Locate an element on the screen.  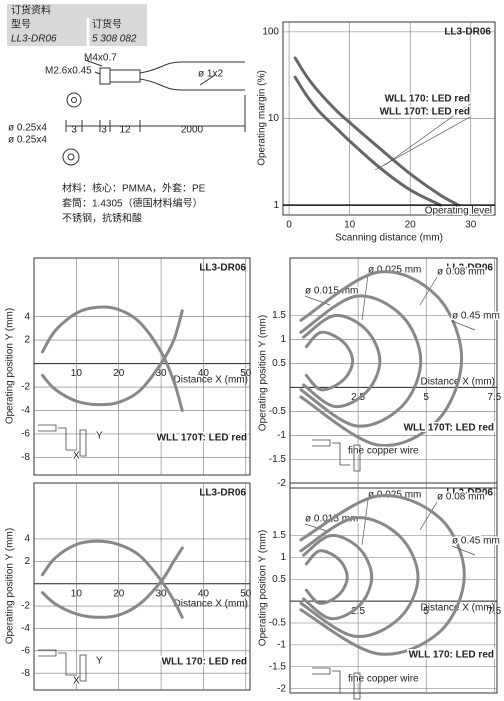
x-tick-label: 7.5 is located at coordinates (494, 611).